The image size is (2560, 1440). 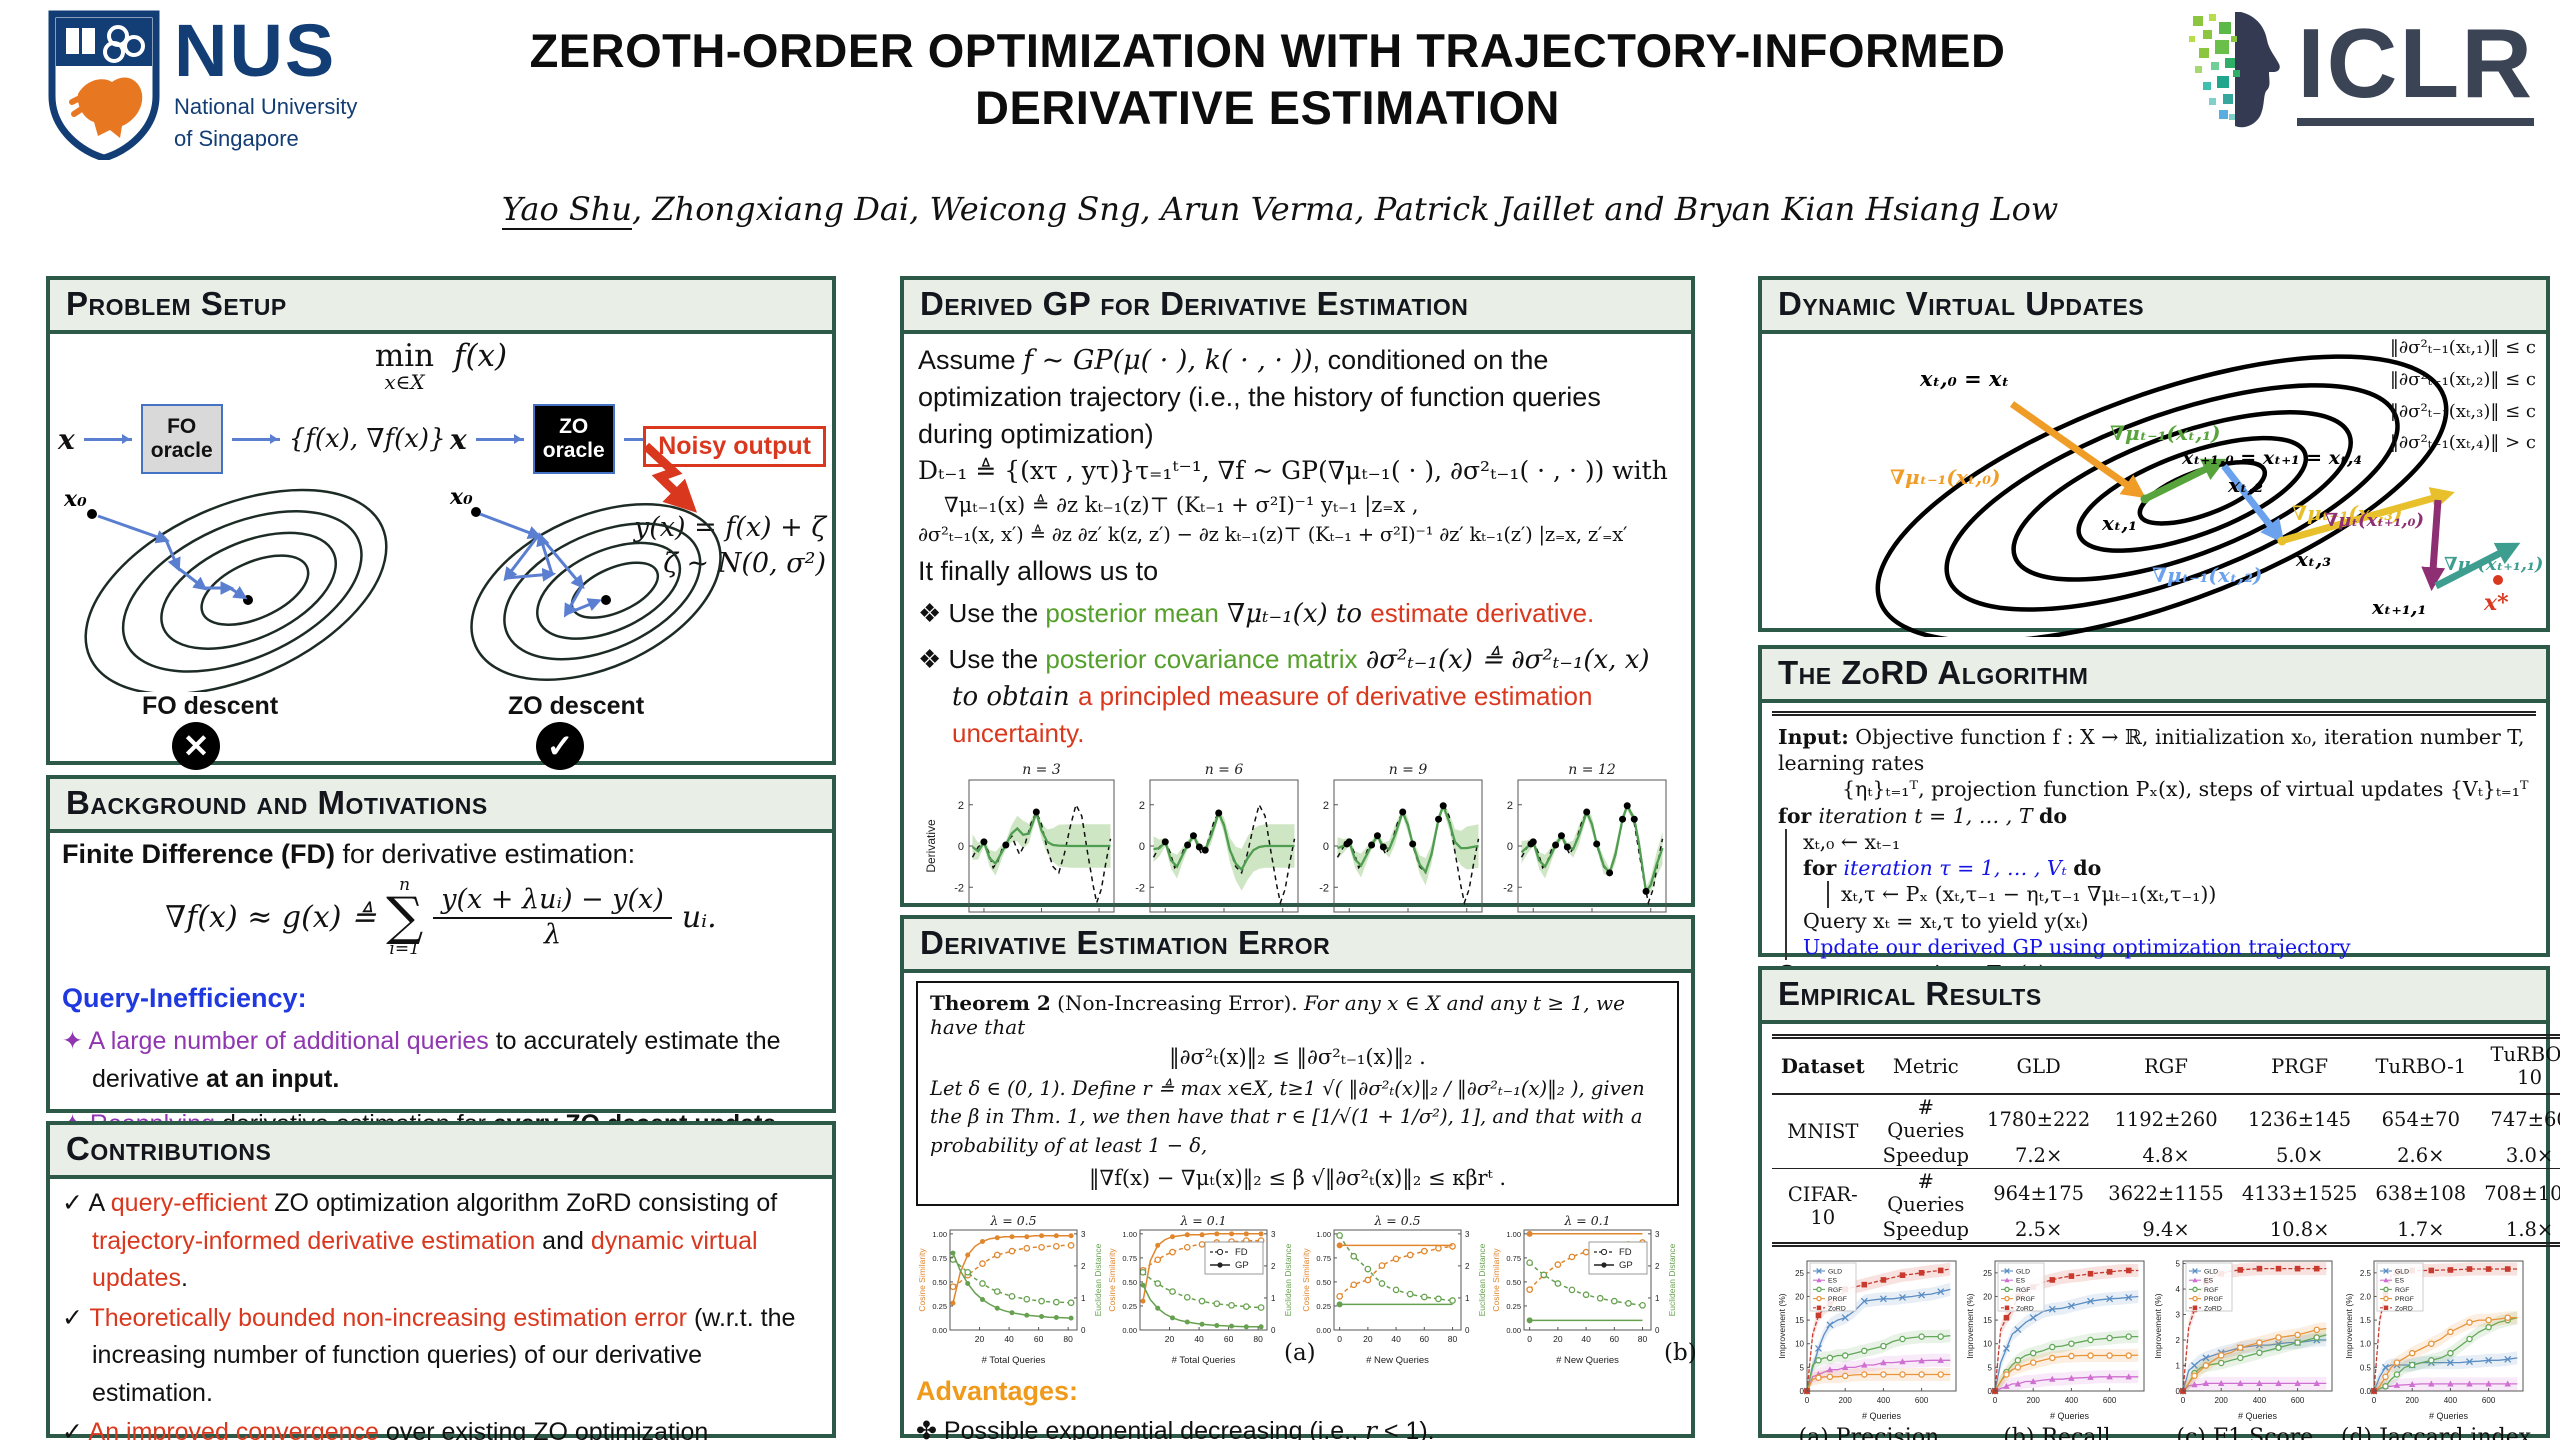 I want to click on svg-text: n = 6, so click(x=1223, y=770).